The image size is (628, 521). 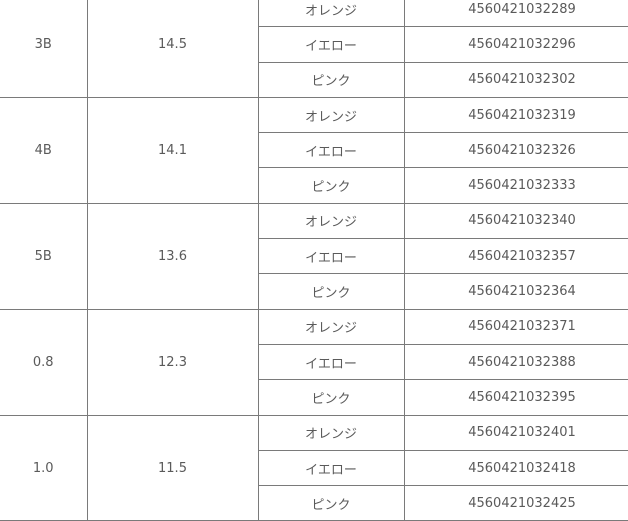 What do you see at coordinates (515, 326) in the screenshot?
I see `jan-code-cell: 4560421032371` at bounding box center [515, 326].